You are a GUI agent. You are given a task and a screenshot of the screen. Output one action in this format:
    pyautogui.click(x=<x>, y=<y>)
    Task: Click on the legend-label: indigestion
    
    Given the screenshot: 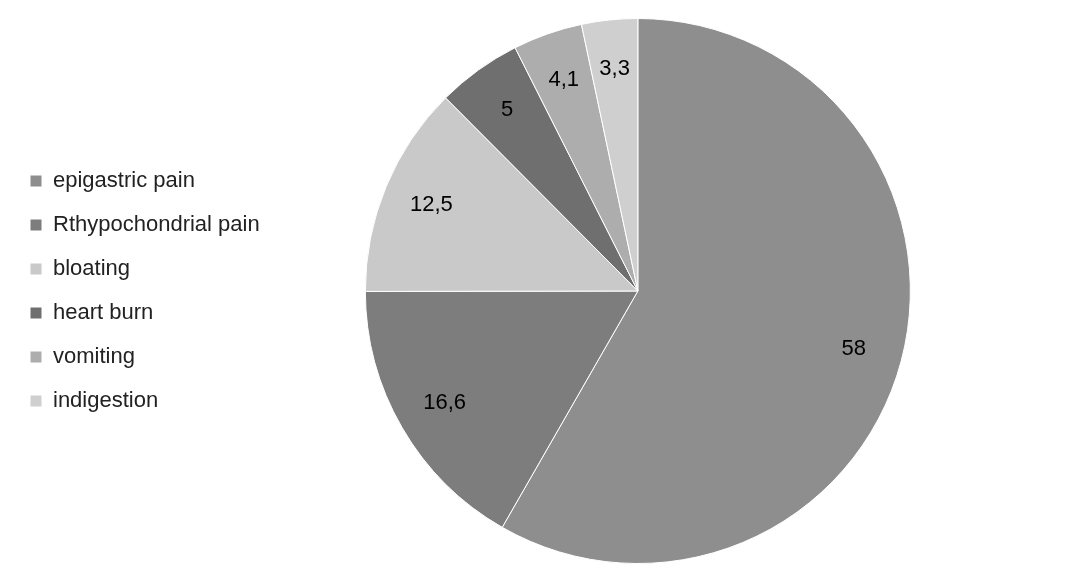 What is the action you would take?
    pyautogui.click(x=106, y=400)
    